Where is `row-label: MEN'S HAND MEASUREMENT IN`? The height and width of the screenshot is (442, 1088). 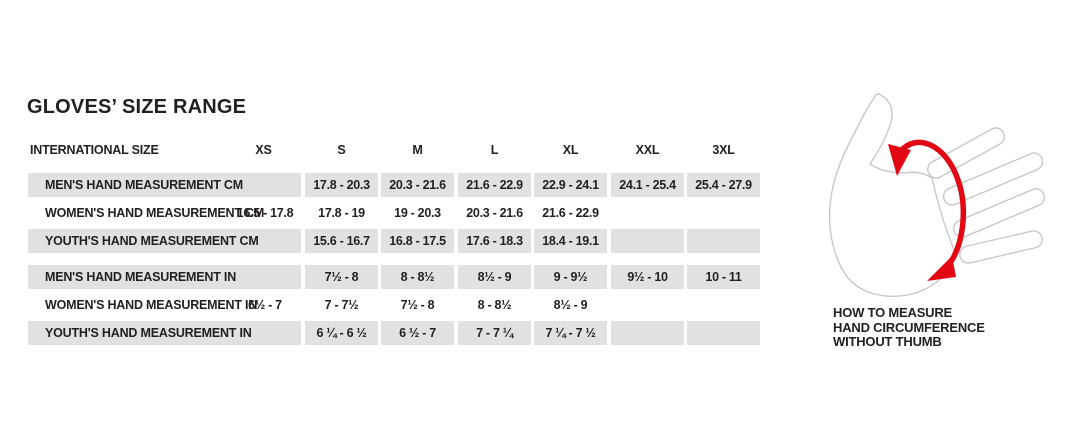 row-label: MEN'S HAND MEASUREMENT IN is located at coordinates (141, 277).